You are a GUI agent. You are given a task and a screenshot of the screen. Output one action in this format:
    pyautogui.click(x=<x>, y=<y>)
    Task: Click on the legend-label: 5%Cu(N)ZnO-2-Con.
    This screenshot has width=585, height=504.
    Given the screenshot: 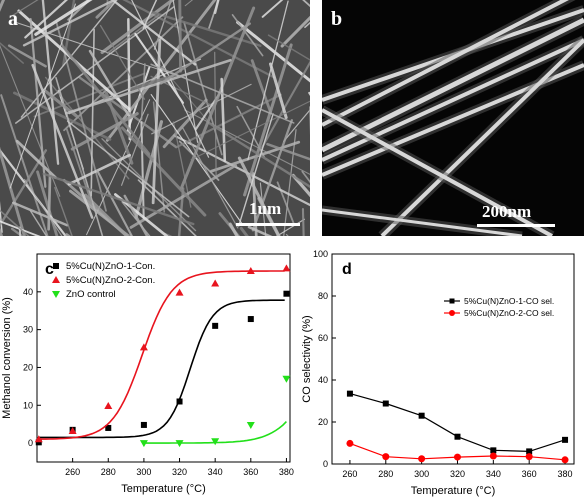 What is the action you would take?
    pyautogui.click(x=110, y=280)
    